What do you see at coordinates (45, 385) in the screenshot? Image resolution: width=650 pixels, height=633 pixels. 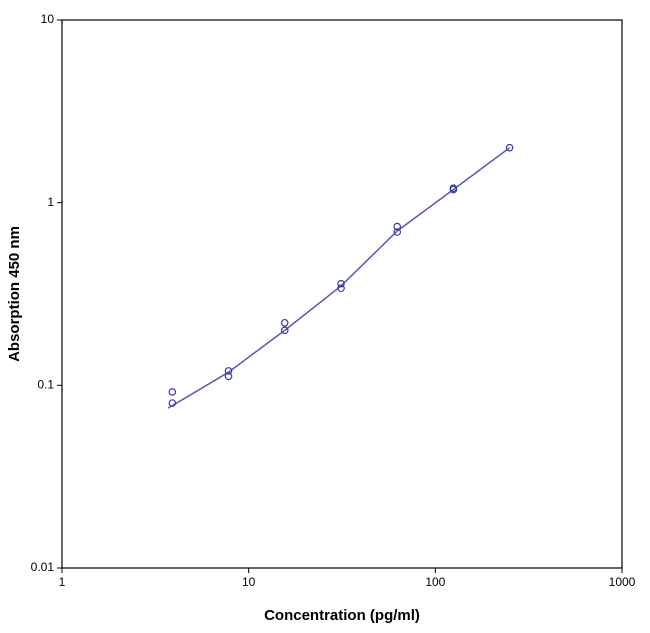 I see `y-tick-label: 0.1` at bounding box center [45, 385].